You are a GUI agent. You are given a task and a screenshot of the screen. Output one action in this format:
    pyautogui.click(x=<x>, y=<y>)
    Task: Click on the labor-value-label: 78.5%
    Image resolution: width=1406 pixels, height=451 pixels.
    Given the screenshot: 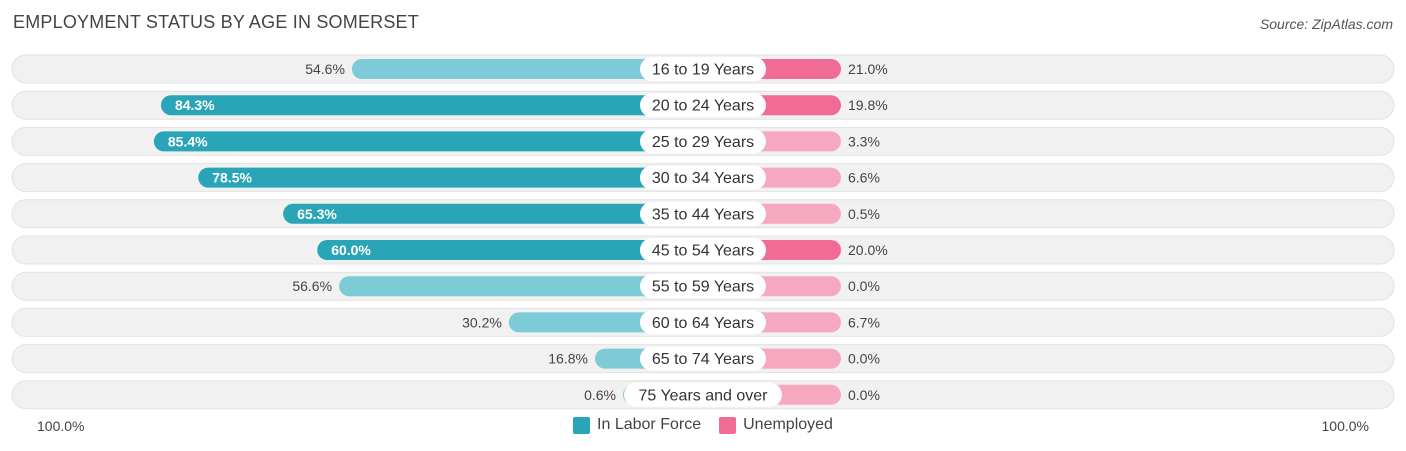 What is the action you would take?
    pyautogui.click(x=232, y=178)
    